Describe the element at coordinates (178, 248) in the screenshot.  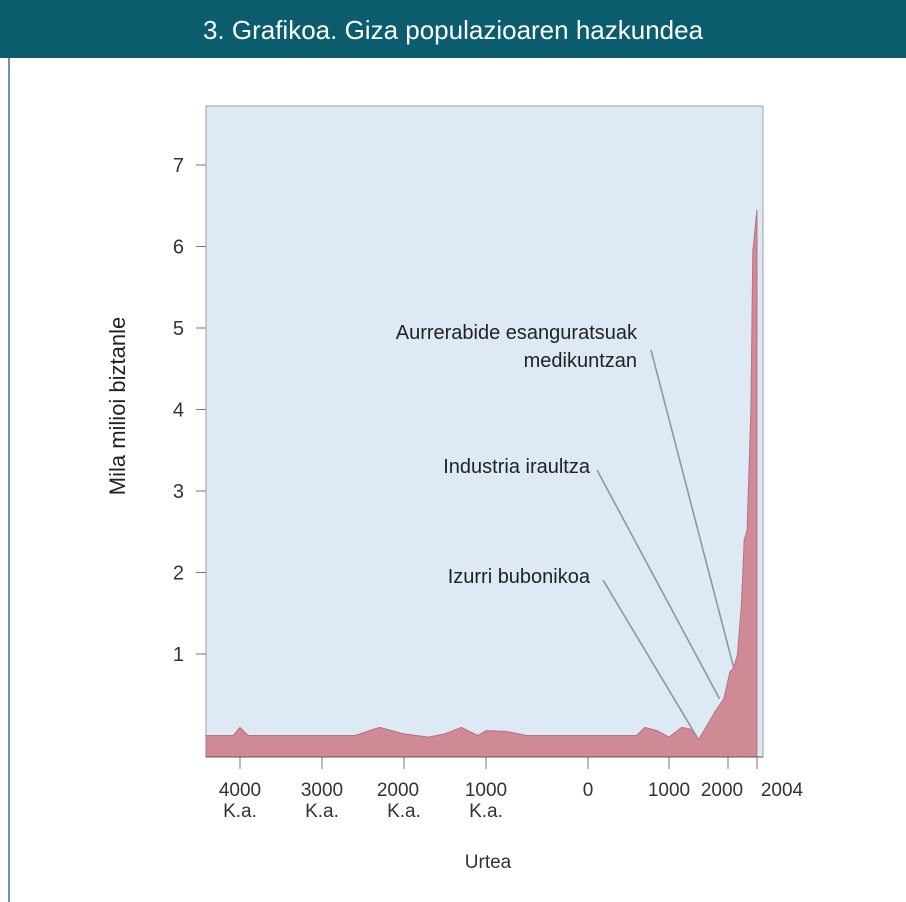
I see `y-tick-label: 6` at that location.